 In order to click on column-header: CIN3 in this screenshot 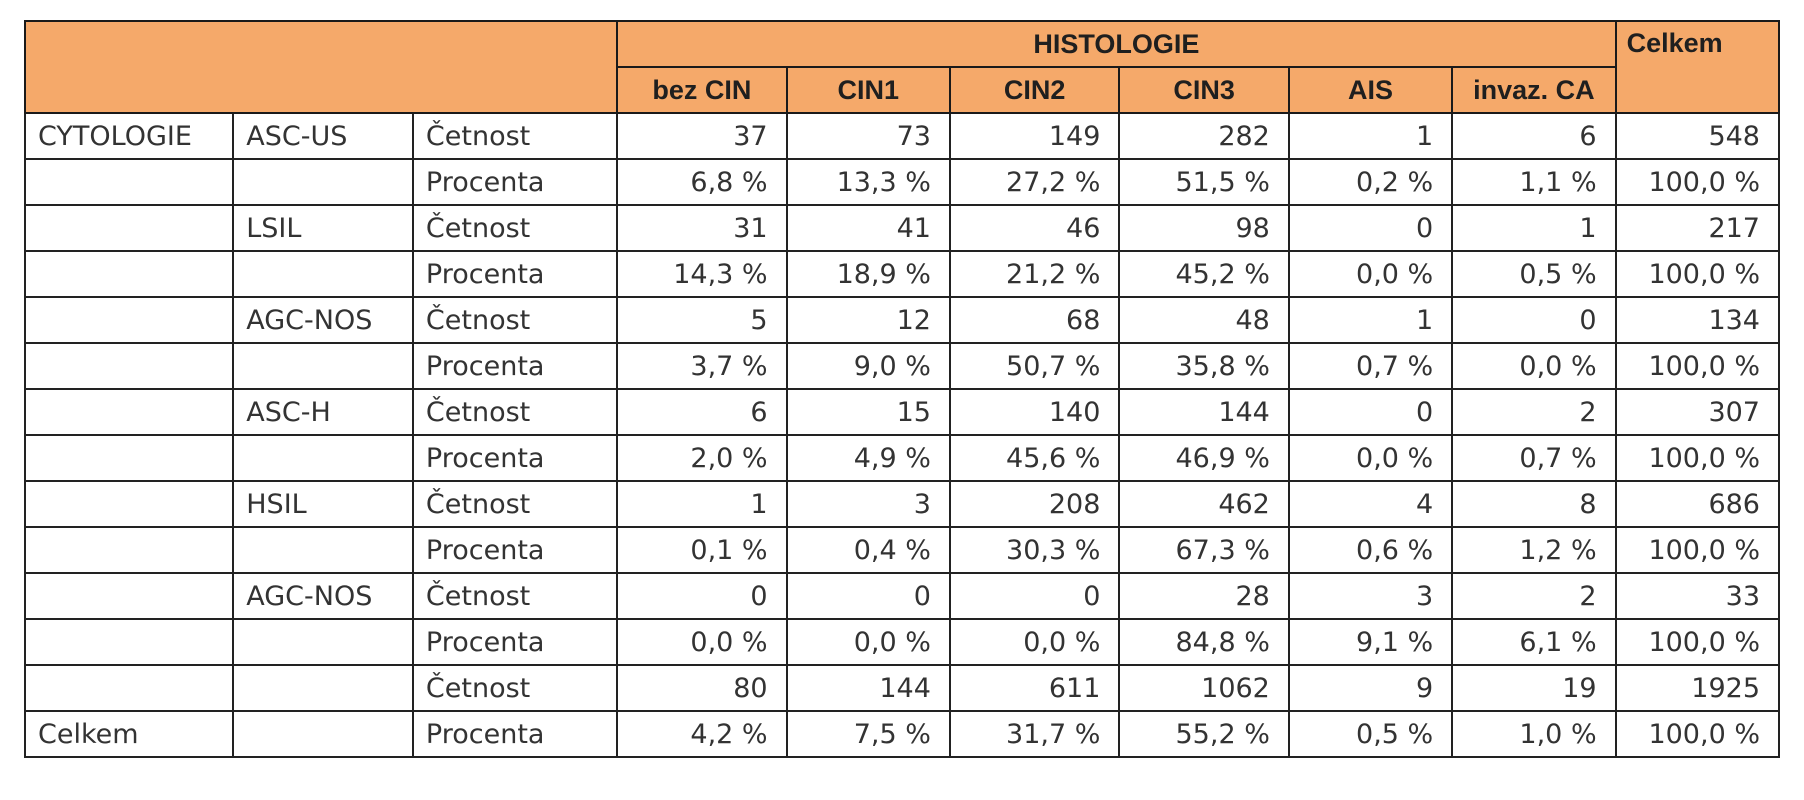, I will do `click(1204, 90)`.